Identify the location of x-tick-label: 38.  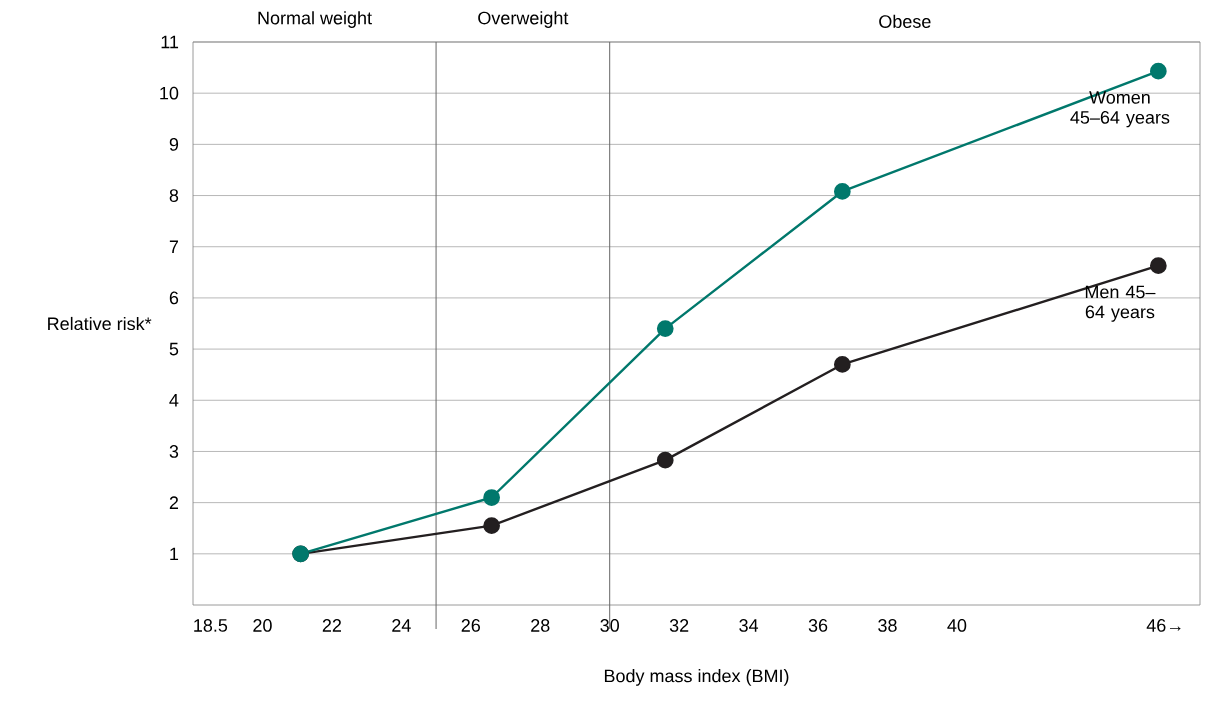
(887, 625).